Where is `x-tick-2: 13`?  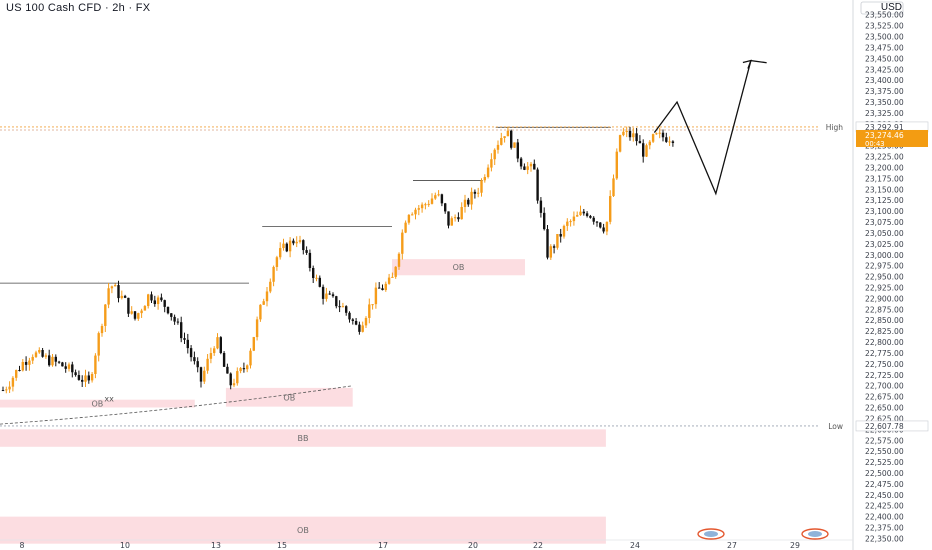 x-tick-2: 13 is located at coordinates (216, 545).